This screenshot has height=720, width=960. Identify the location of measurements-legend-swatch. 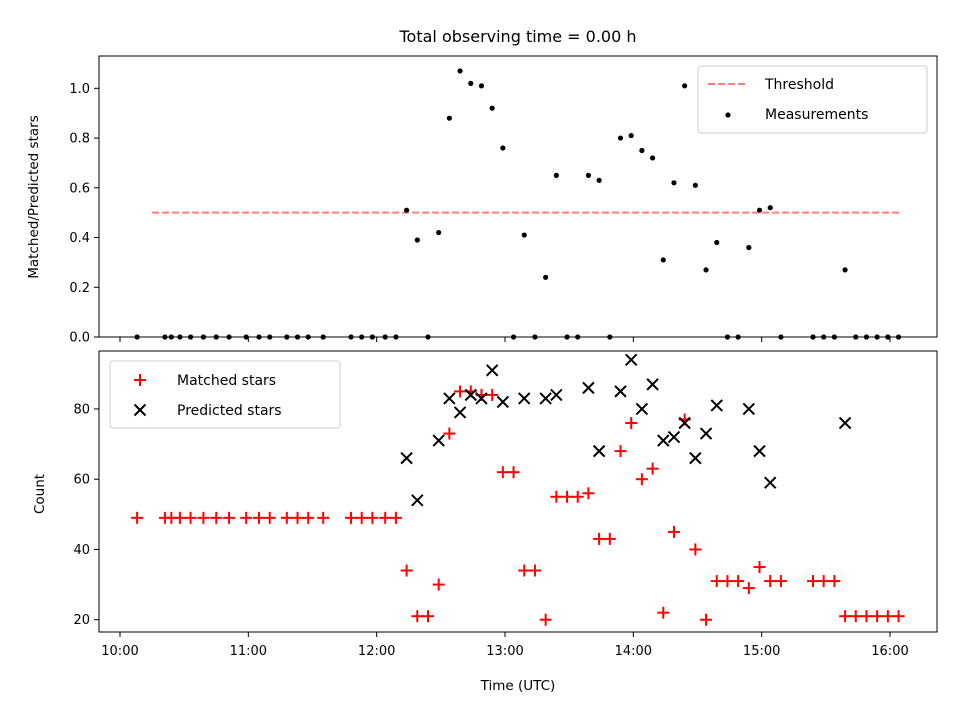
(728, 115).